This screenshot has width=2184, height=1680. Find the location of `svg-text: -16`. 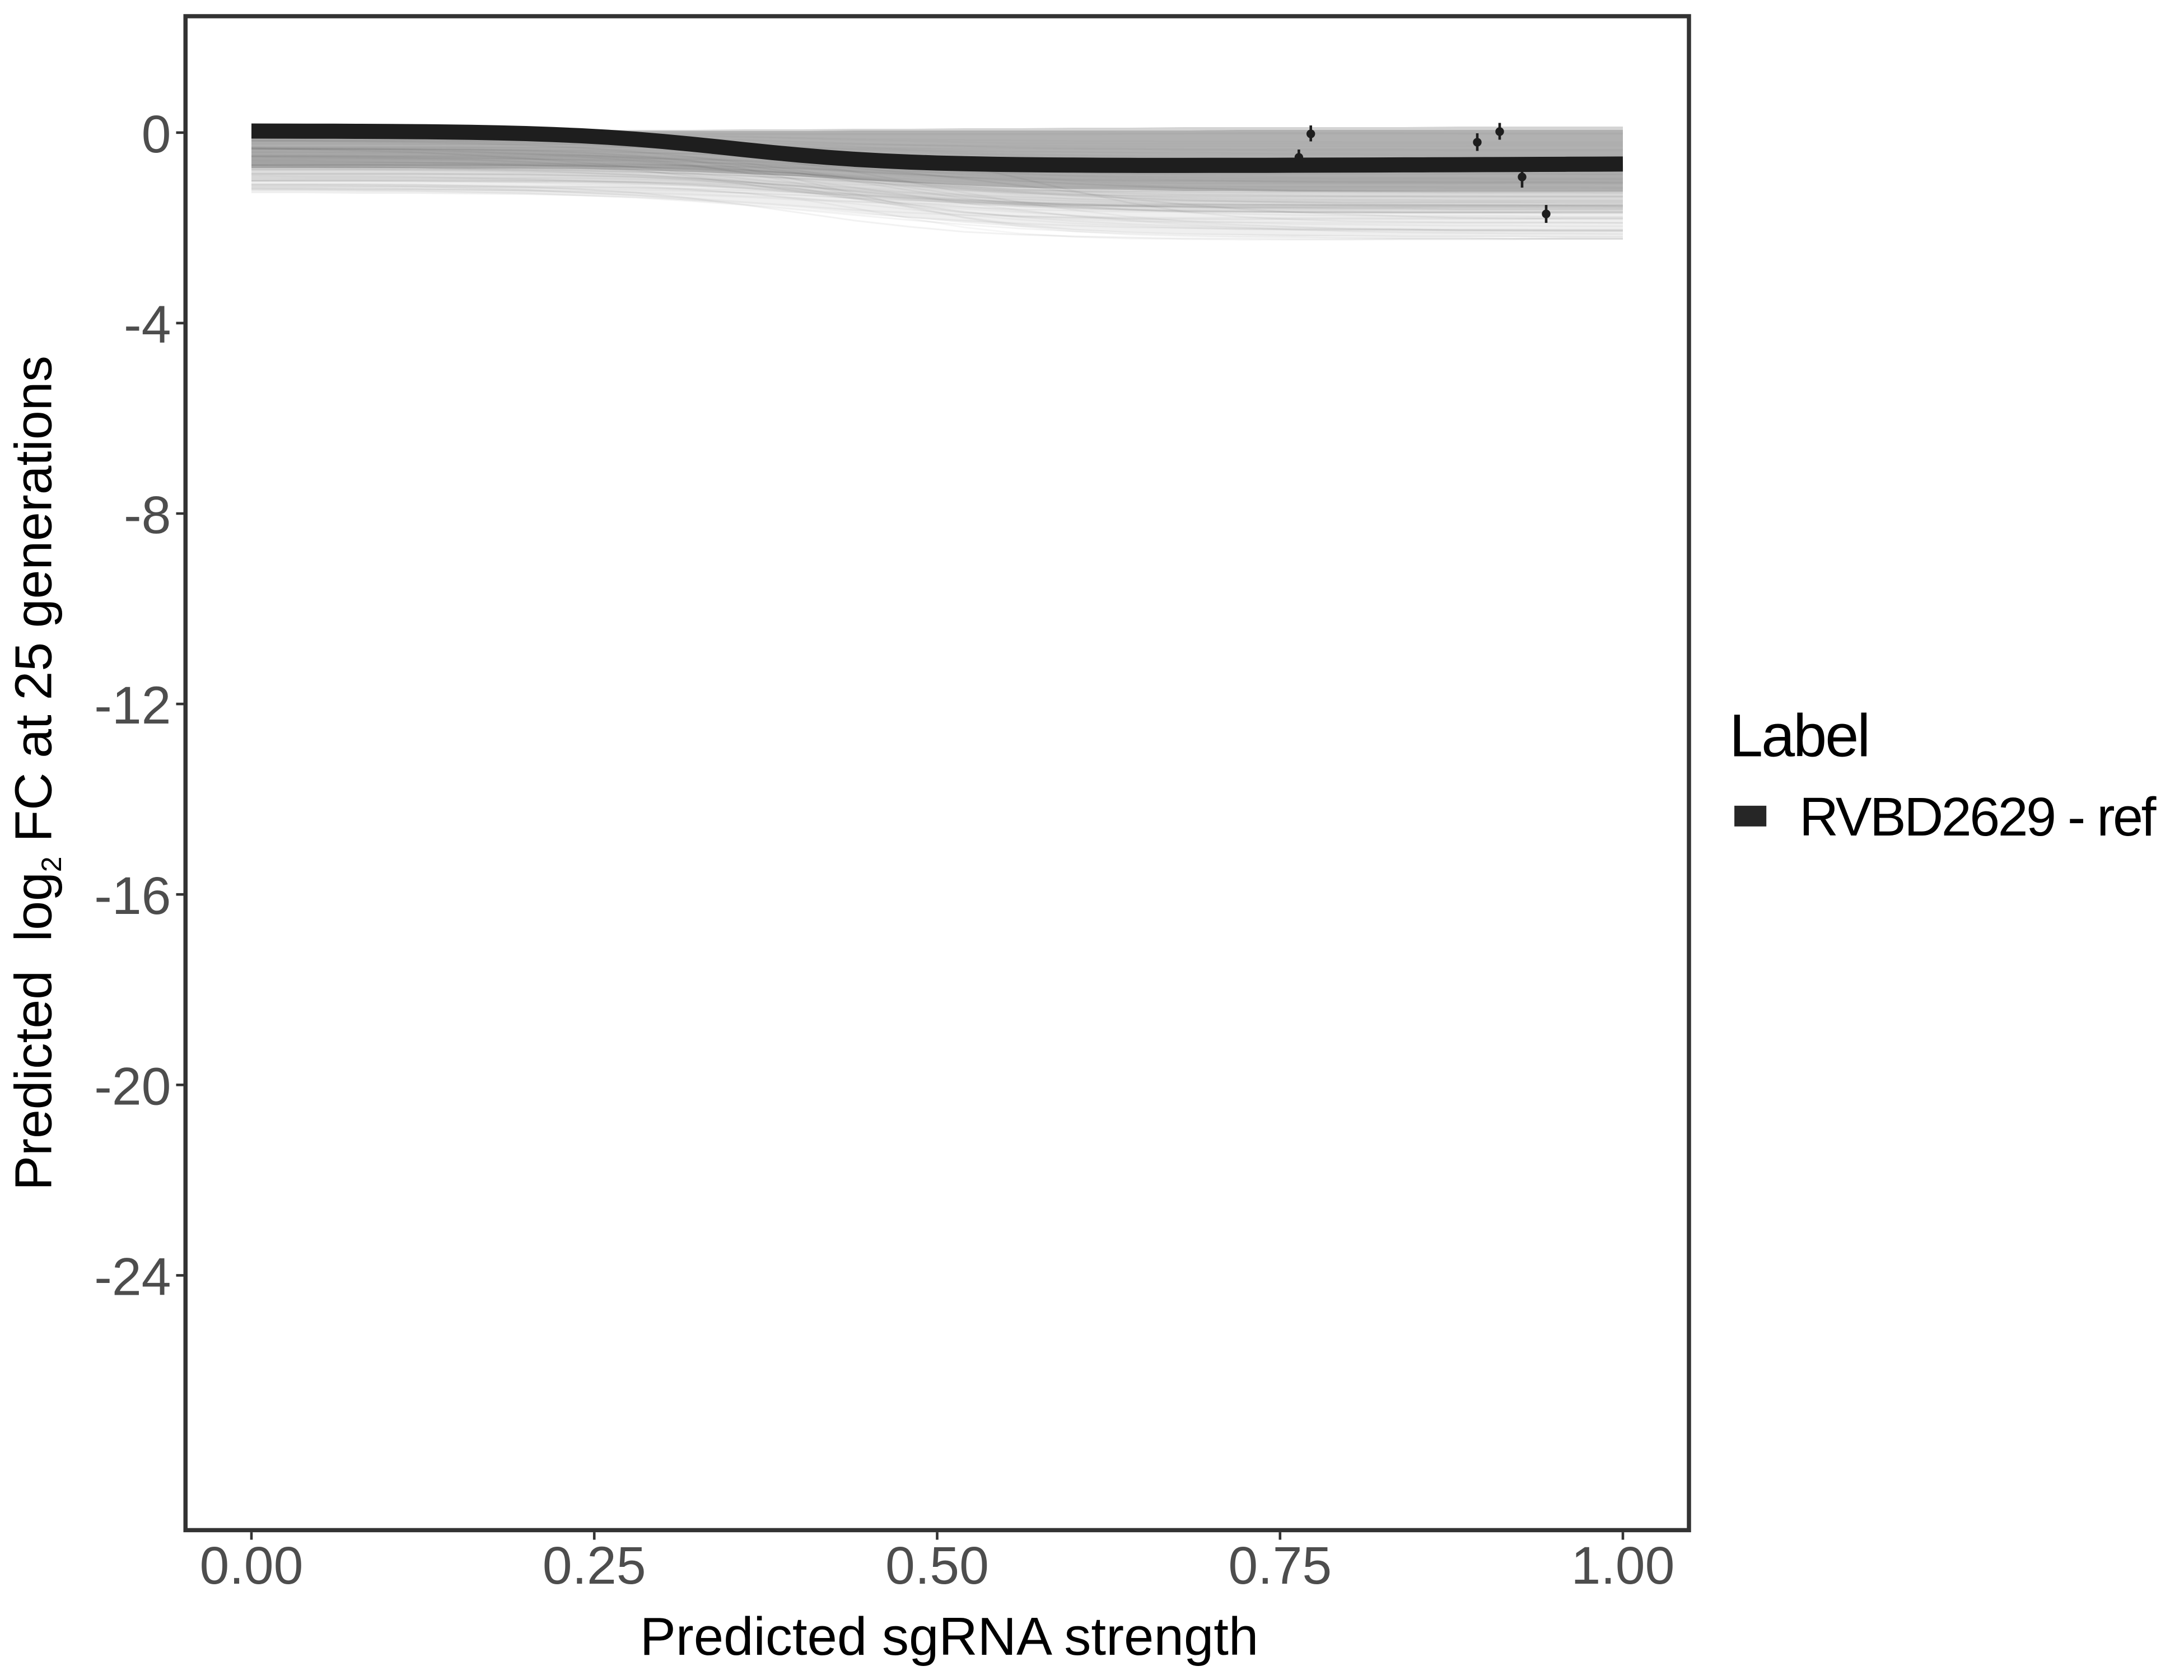

svg-text: -16 is located at coordinates (133, 896).